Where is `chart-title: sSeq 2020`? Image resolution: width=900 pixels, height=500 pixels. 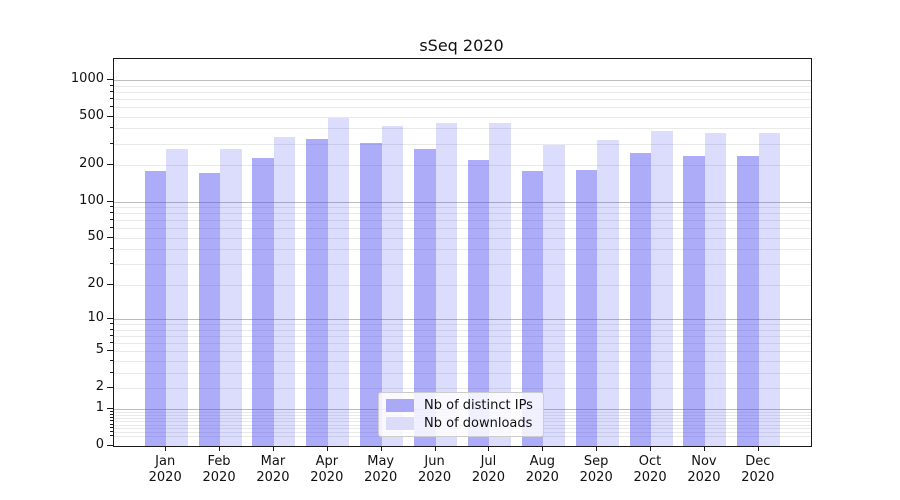
chart-title: sSeq 2020 is located at coordinates (461, 45).